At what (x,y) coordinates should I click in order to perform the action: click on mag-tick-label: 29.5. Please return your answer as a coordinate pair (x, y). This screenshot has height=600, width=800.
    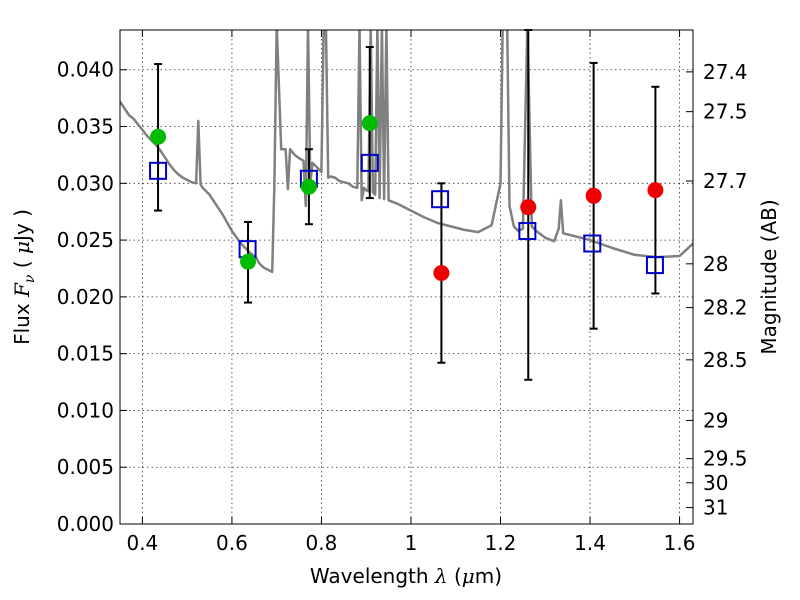
    Looking at the image, I should click on (725, 459).